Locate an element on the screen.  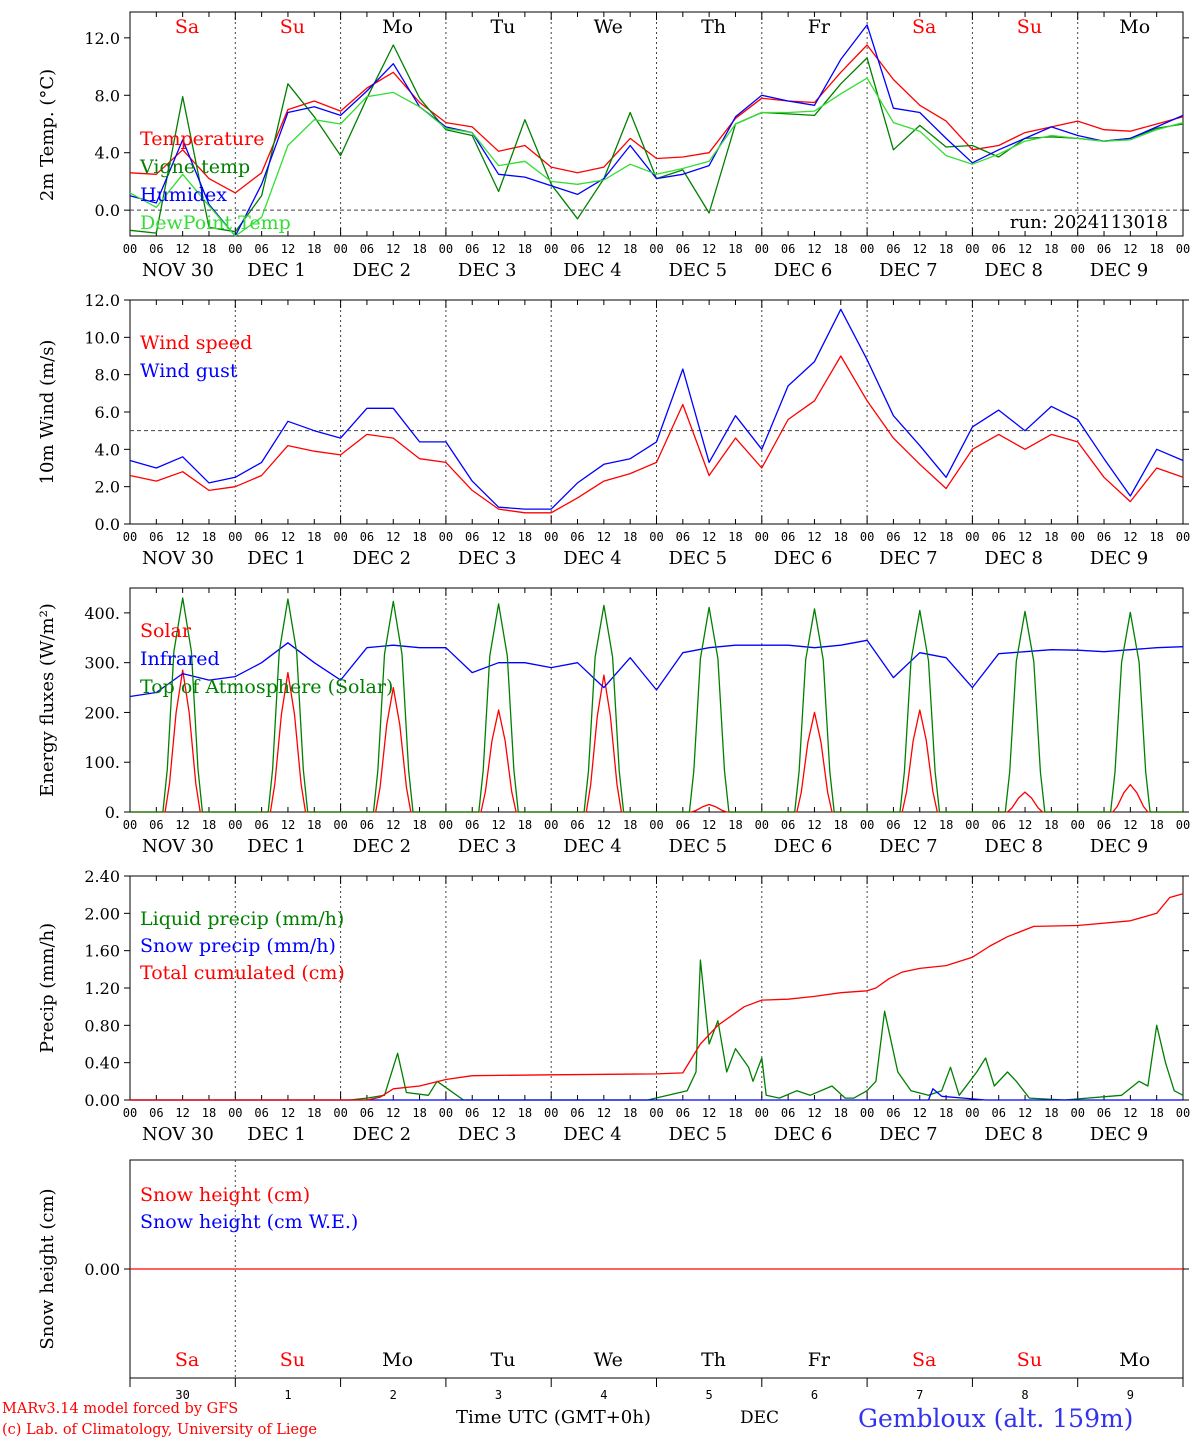
day-number-label: 5 is located at coordinates (709, 1395).